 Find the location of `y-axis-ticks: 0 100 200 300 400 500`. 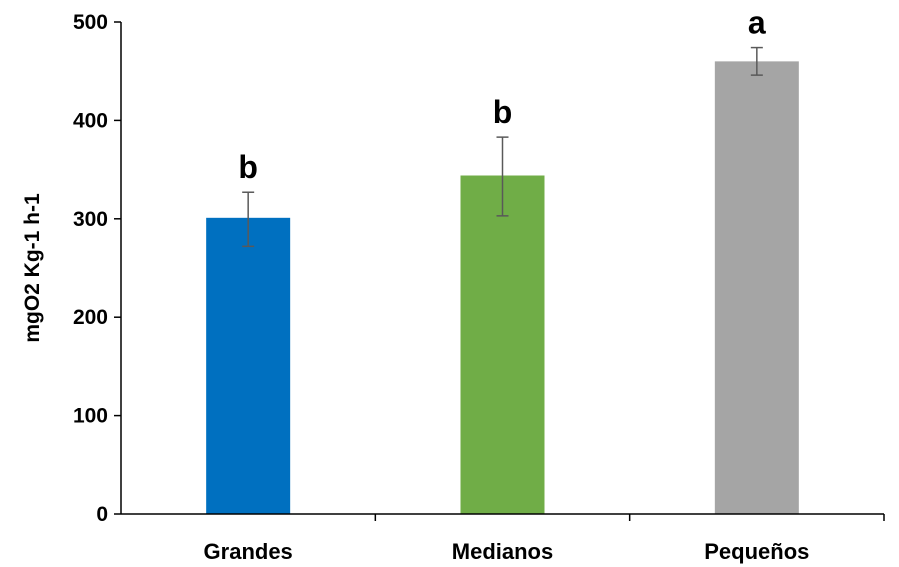

y-axis-ticks: 0 100 200 300 400 500 is located at coordinates (97, 268).